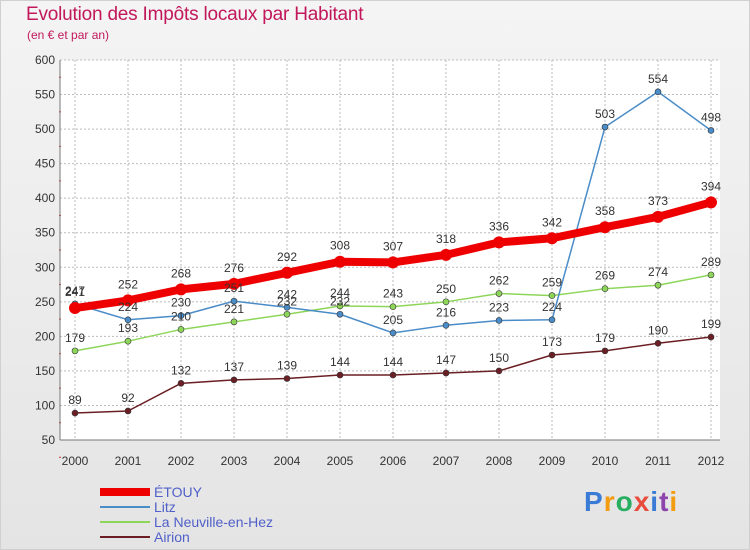 The width and height of the screenshot is (750, 550). I want to click on data-label: 241, so click(75, 292).